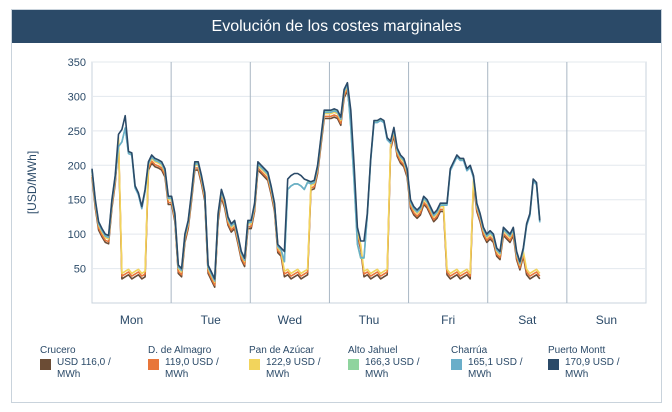  What do you see at coordinates (211, 320) in the screenshot?
I see `x-tick-label: Tue` at bounding box center [211, 320].